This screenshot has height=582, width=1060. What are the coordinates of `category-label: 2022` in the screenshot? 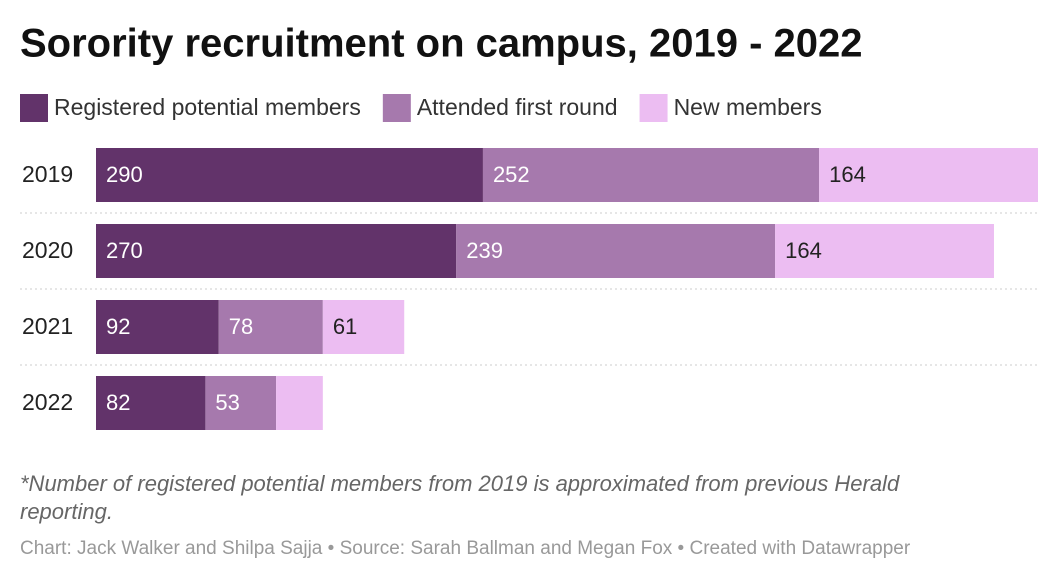 It's located at (47, 402).